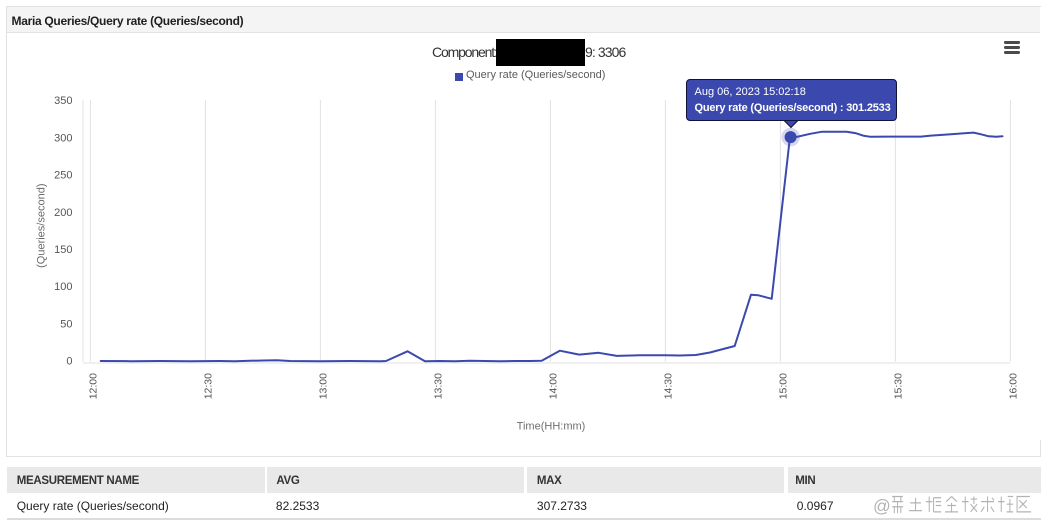 Image resolution: width=1042 pixels, height=522 pixels. What do you see at coordinates (63, 101) in the screenshot?
I see `svg-text: 350` at bounding box center [63, 101].